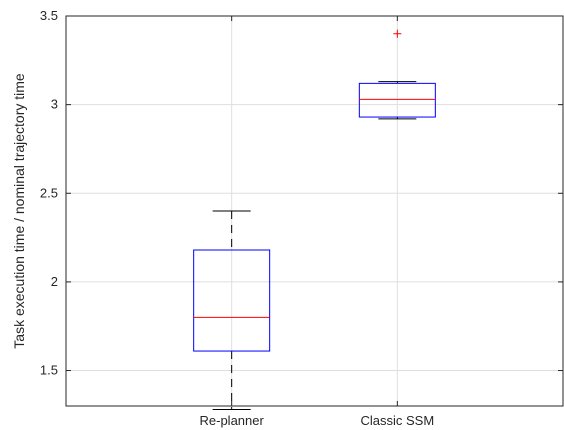  I want to click on x-tick-label: Classic SSM, so click(397, 420).